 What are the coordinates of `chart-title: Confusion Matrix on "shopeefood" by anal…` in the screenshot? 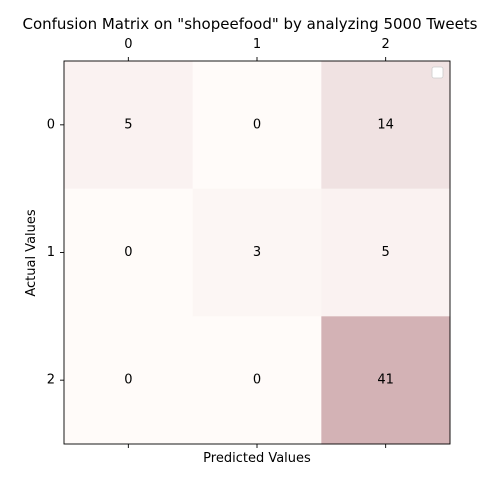 It's located at (249, 24).